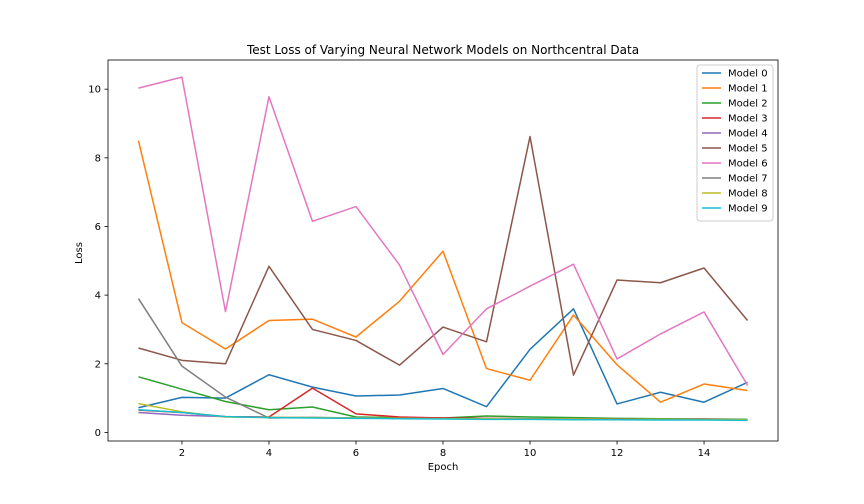 Image resolution: width=864 pixels, height=504 pixels. I want to click on x-tick-label: 14, so click(704, 453).